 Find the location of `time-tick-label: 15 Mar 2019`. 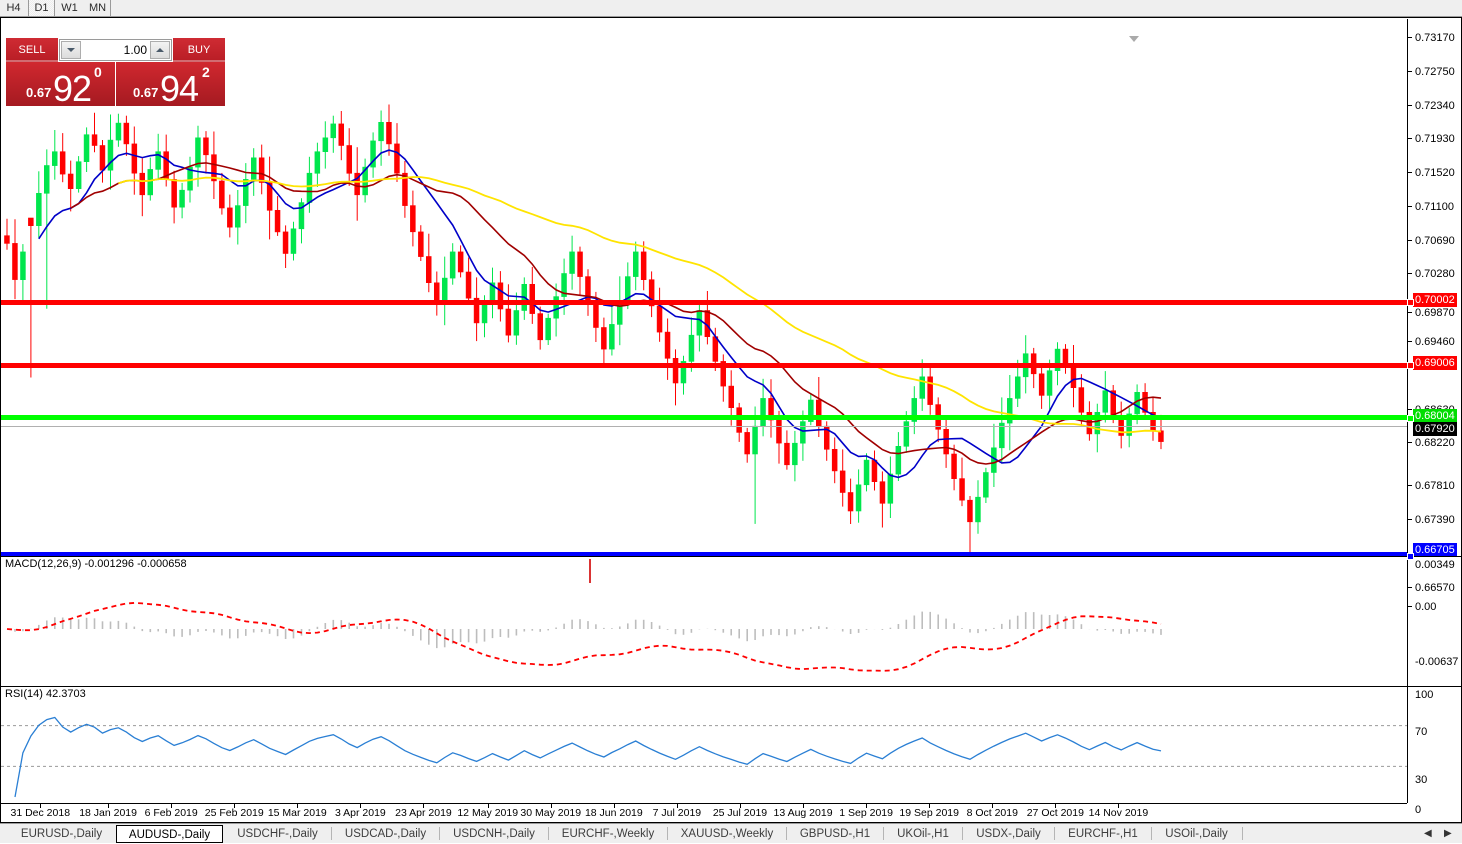

time-tick-label: 15 Mar 2019 is located at coordinates (297, 813).